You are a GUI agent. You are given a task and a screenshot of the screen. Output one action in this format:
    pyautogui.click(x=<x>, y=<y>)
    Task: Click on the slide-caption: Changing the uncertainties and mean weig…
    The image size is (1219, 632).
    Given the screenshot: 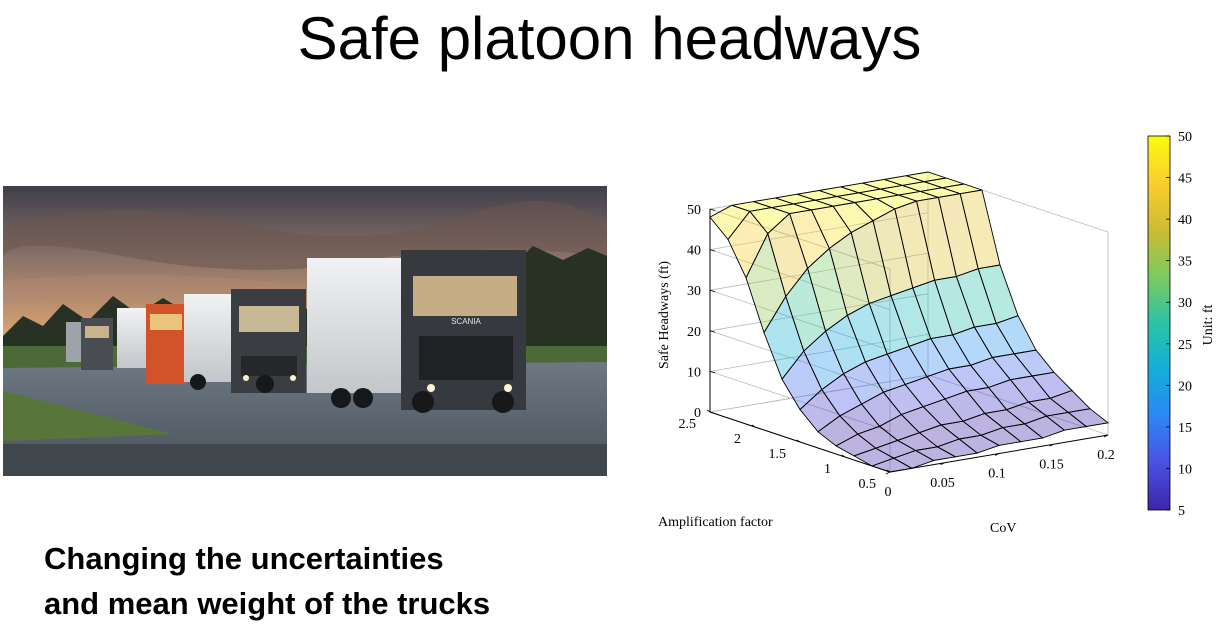 What is the action you would take?
    pyautogui.click(x=267, y=581)
    